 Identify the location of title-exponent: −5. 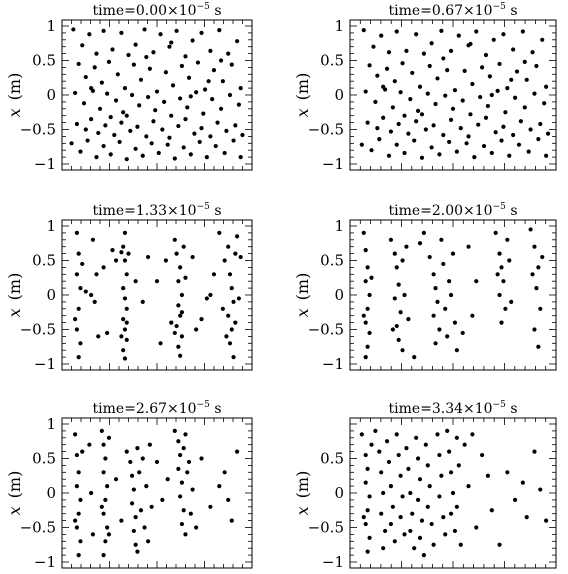
(500, 7).